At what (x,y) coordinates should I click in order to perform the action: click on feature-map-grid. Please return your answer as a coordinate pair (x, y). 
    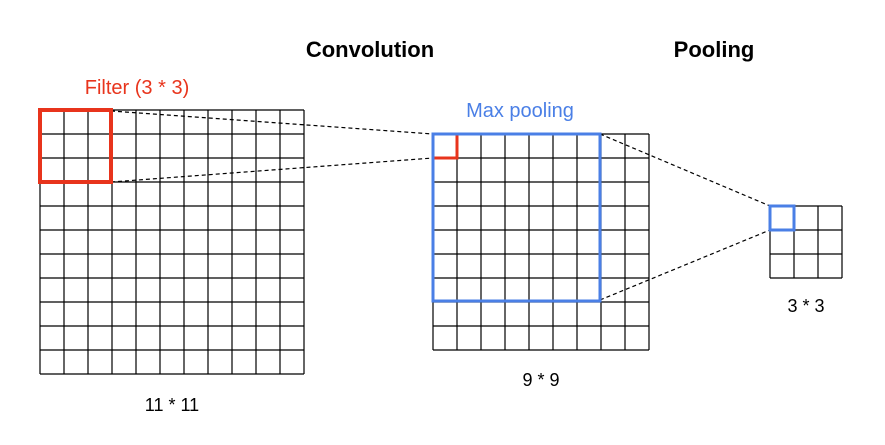
    Looking at the image, I should click on (541, 242).